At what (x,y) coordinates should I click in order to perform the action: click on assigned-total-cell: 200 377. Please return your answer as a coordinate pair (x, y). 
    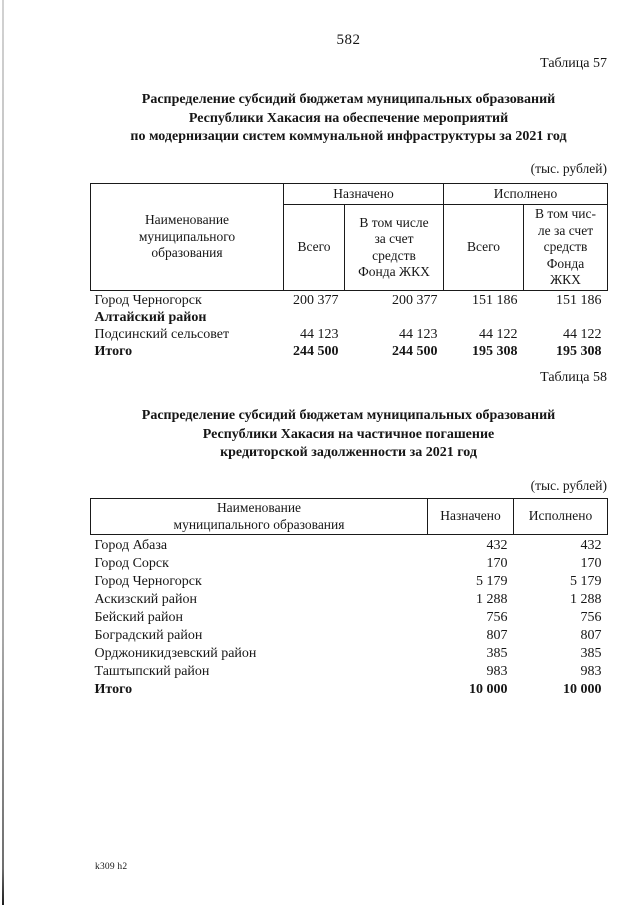
    Looking at the image, I should click on (316, 300).